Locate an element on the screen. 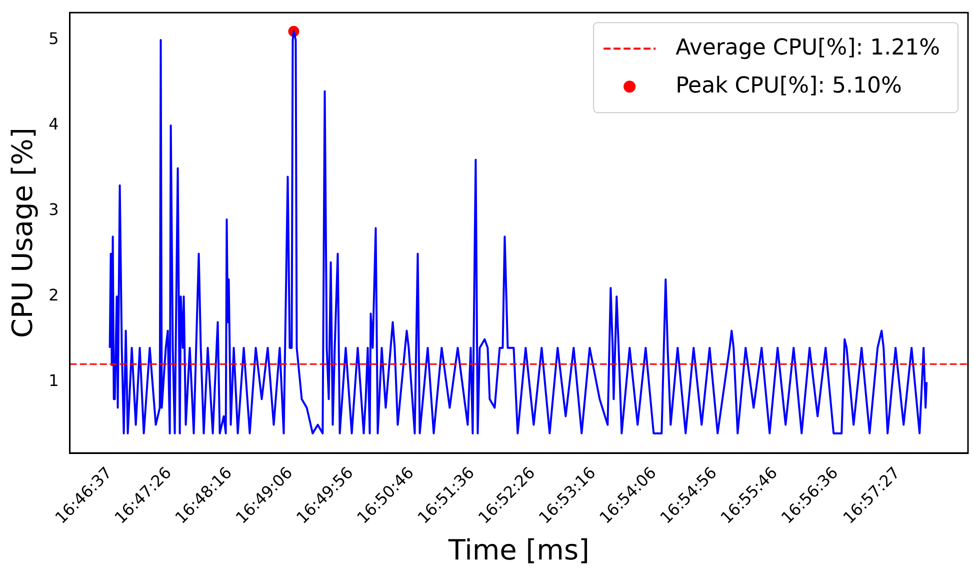  y-tick-label: 2 is located at coordinates (53, 295).